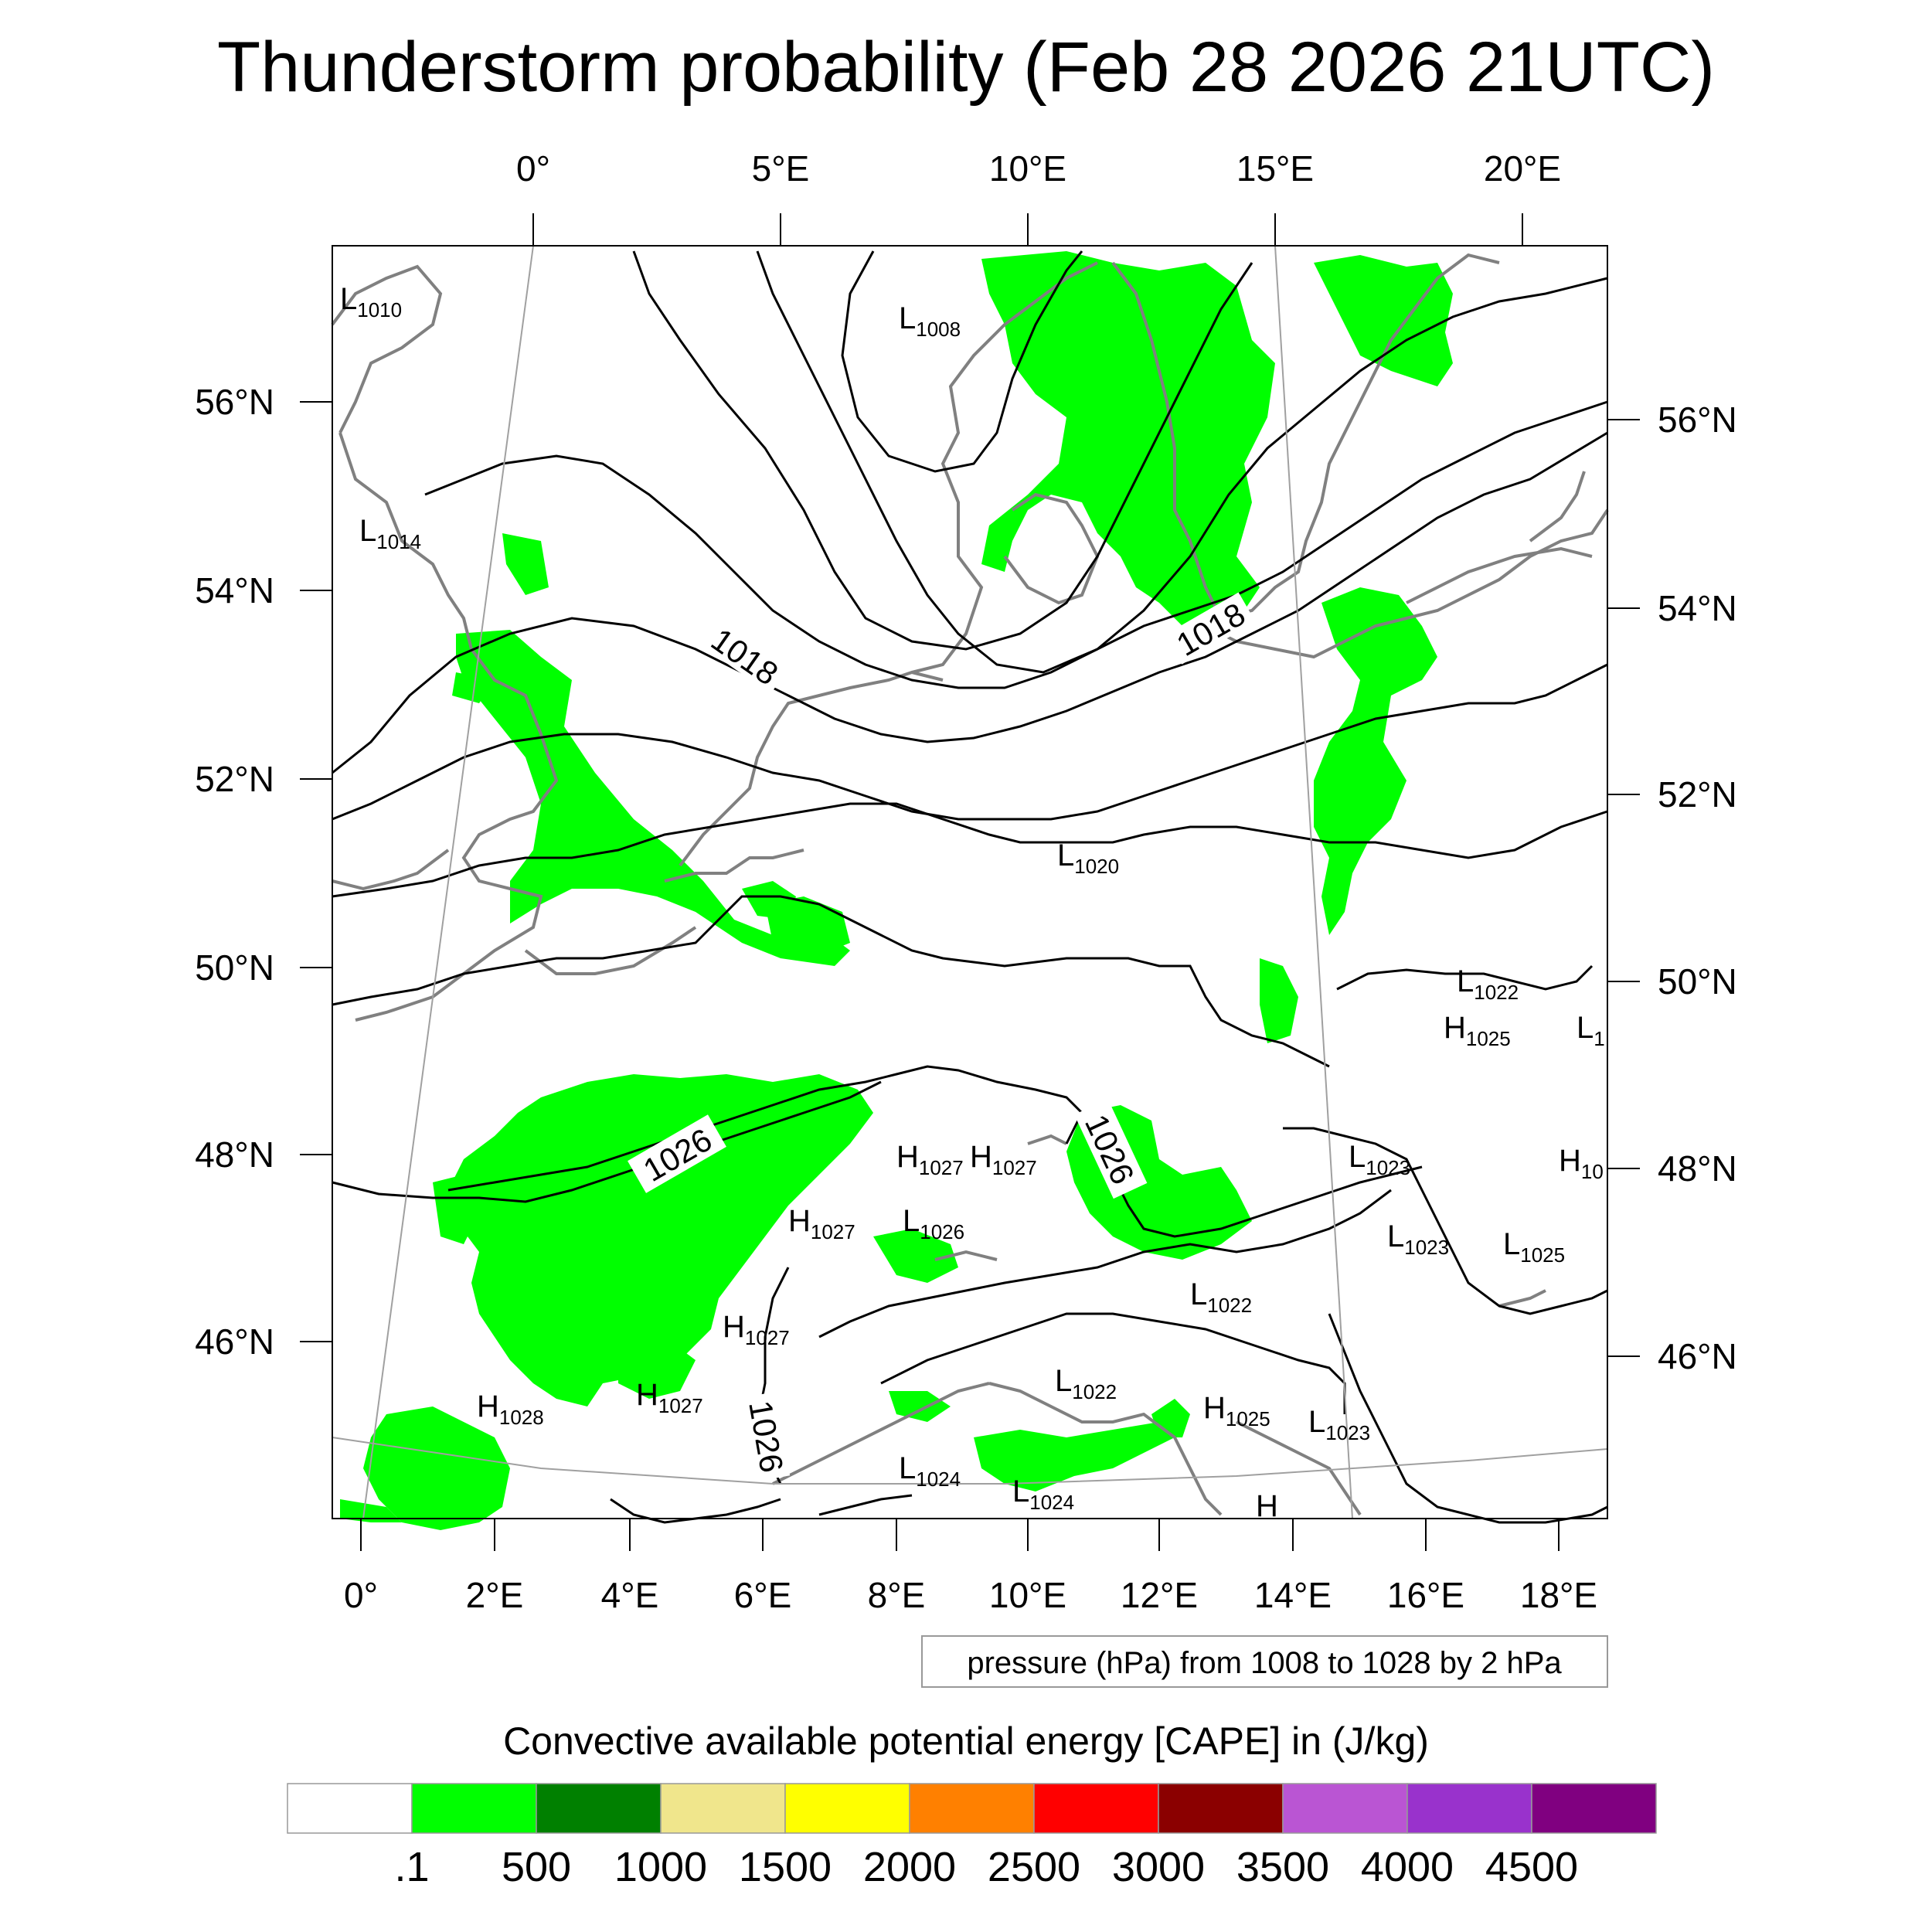 The height and width of the screenshot is (1932, 1932). I want to click on pressure-center-label: L1025, so click(1534, 1247).